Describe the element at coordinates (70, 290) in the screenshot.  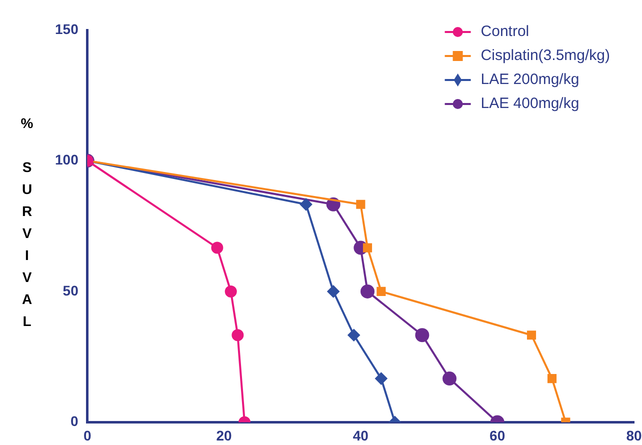
I see `y-tick-label: 50` at that location.